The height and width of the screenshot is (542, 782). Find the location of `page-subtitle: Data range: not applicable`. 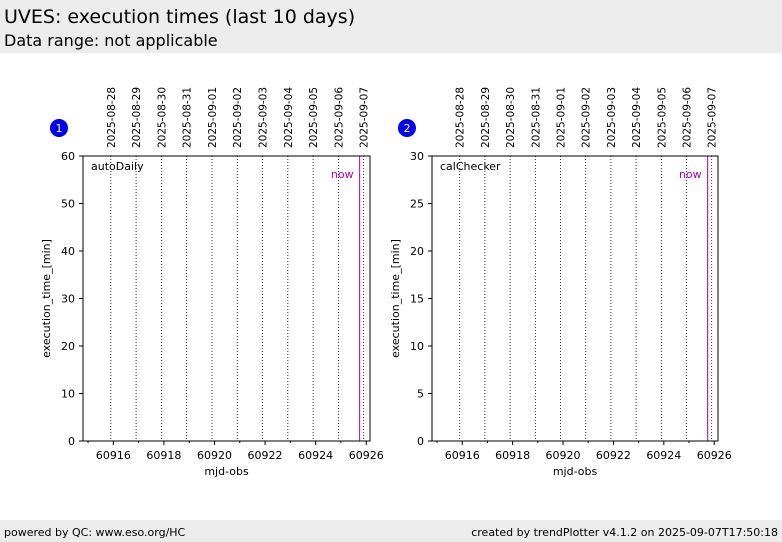

page-subtitle: Data range: not applicable is located at coordinates (111, 40).